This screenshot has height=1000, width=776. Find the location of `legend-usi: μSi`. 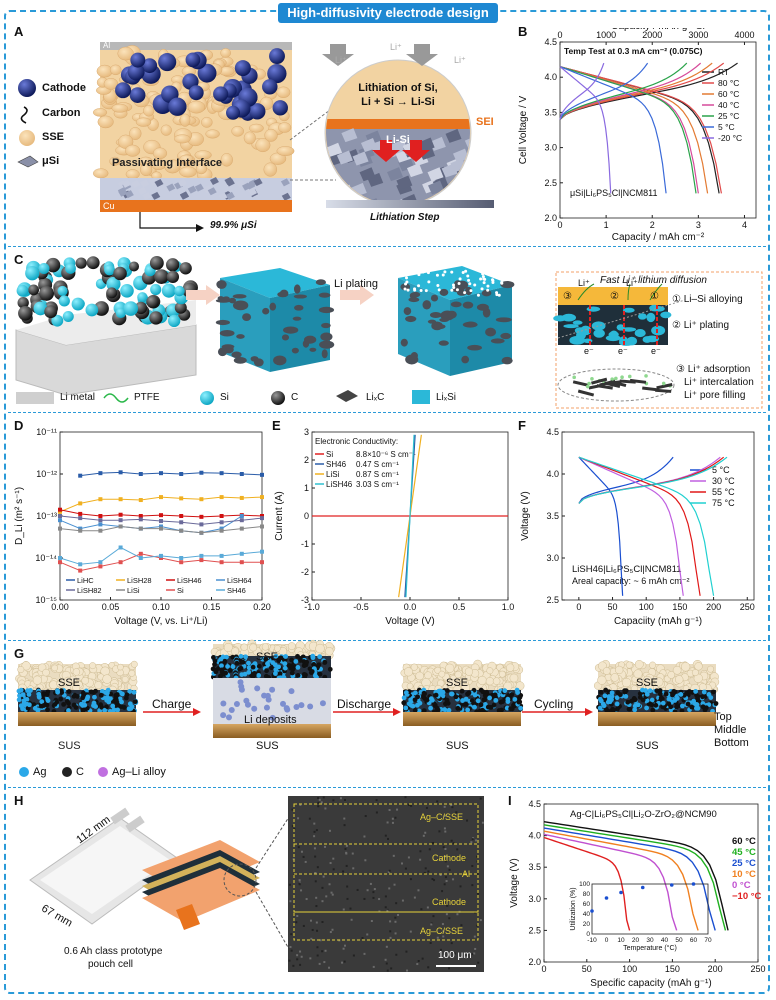

legend-usi: μSi is located at coordinates (51, 161).